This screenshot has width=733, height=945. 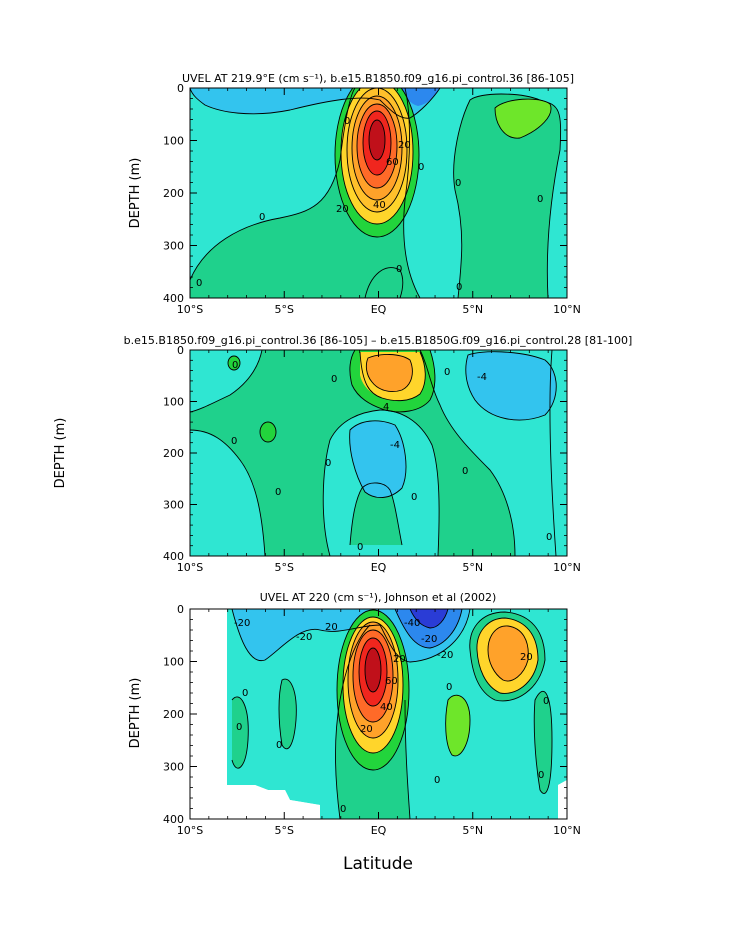 What do you see at coordinates (377, 459) in the screenshot?
I see `p2-contour-cneg1` at bounding box center [377, 459].